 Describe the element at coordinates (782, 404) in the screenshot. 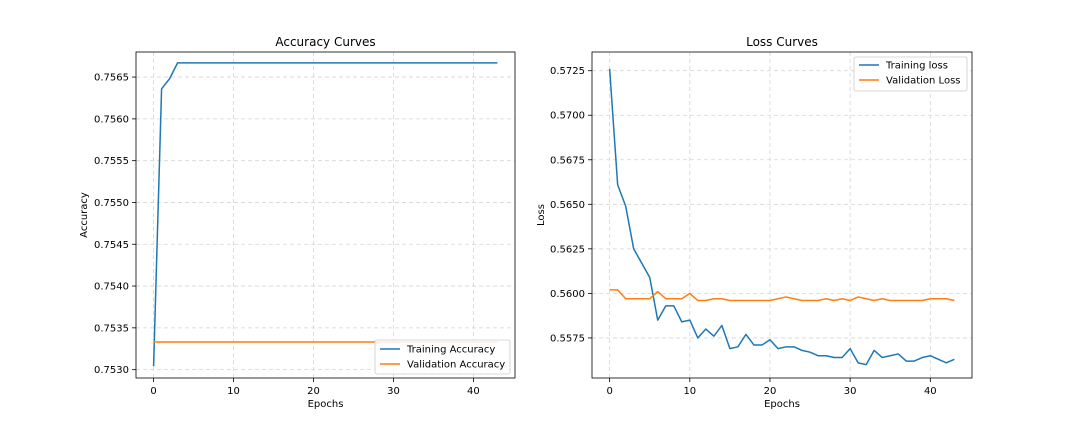

I see `loss-x-axis-label: Epochs` at that location.